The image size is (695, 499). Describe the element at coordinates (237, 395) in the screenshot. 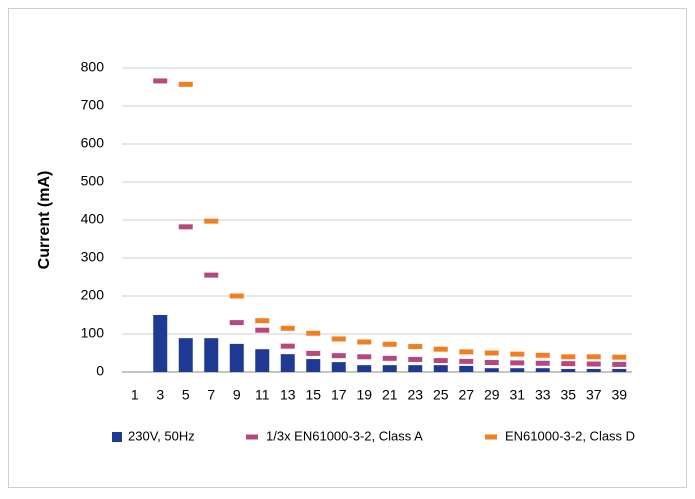

I see `x-tick-label: 9` at that location.